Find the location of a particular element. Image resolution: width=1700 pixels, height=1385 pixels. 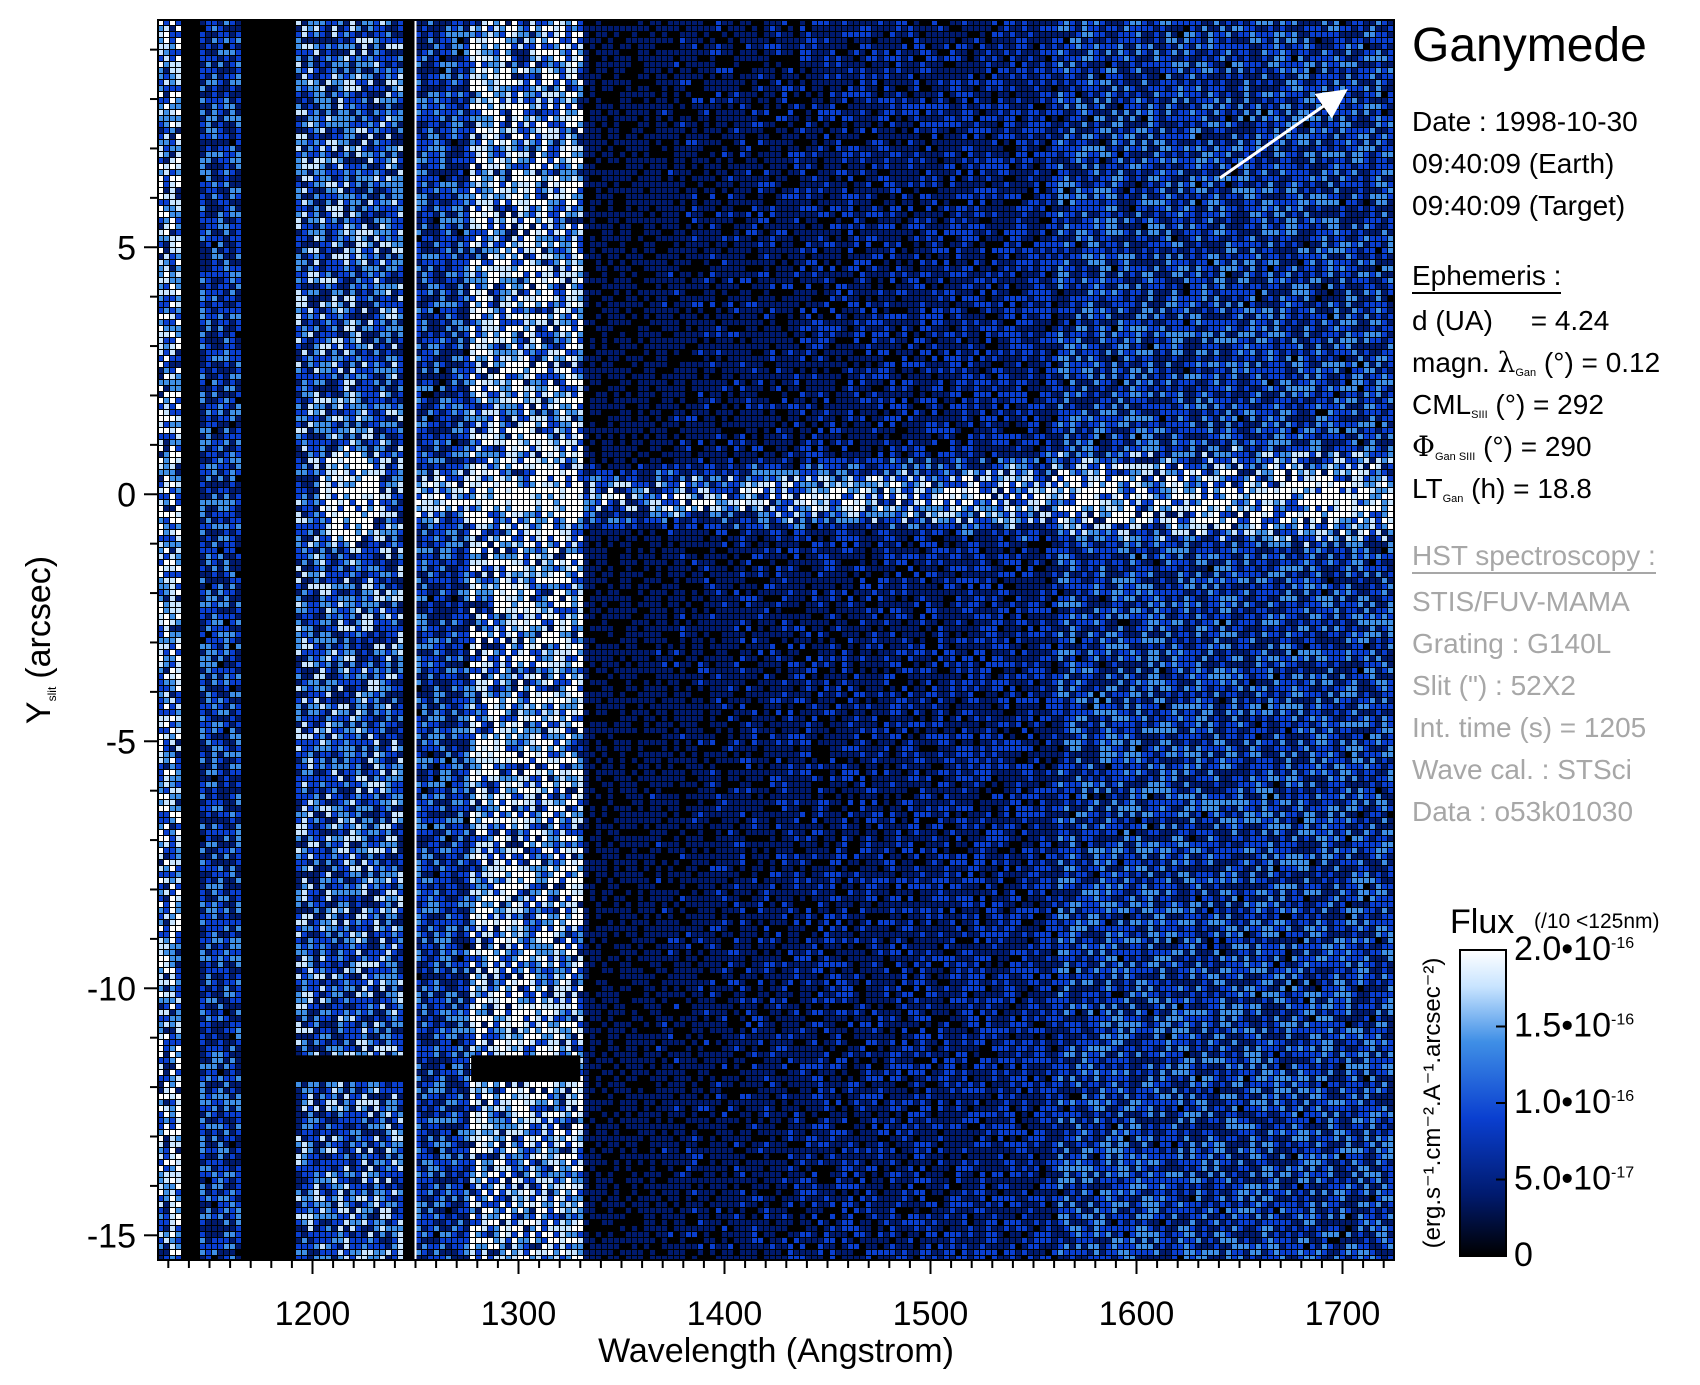

date-line: Date : 1998-10-30 is located at coordinates (1525, 129).